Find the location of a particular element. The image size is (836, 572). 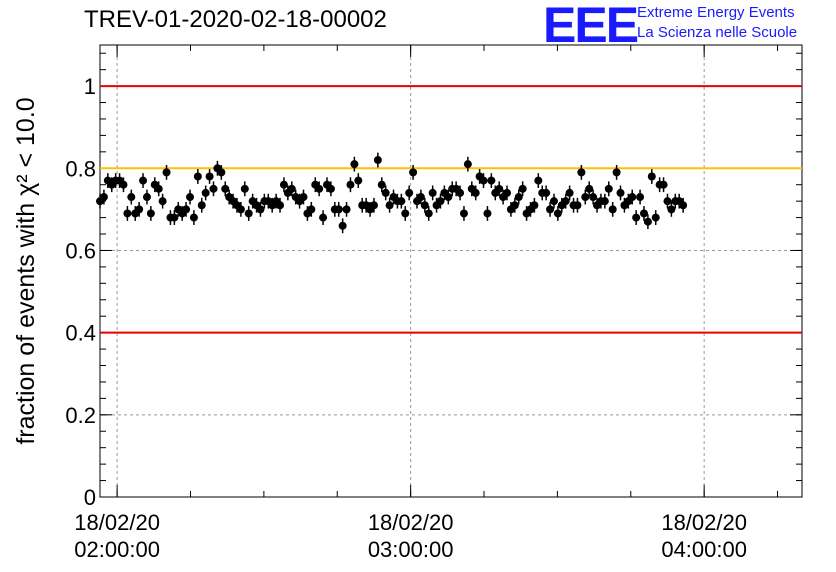

logo-line-1: Extreme Energy Events is located at coordinates (716, 12).